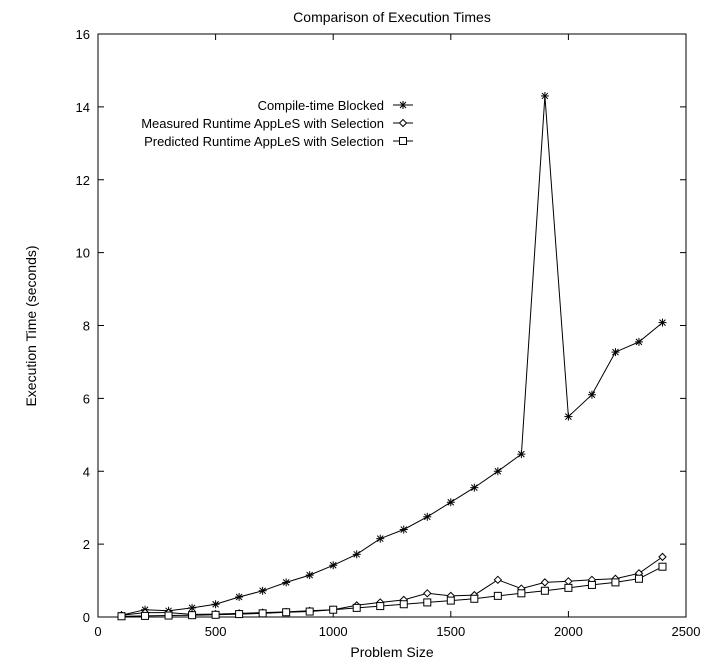  Describe the element at coordinates (86, 471) in the screenshot. I see `y-tick-label: 4` at that location.